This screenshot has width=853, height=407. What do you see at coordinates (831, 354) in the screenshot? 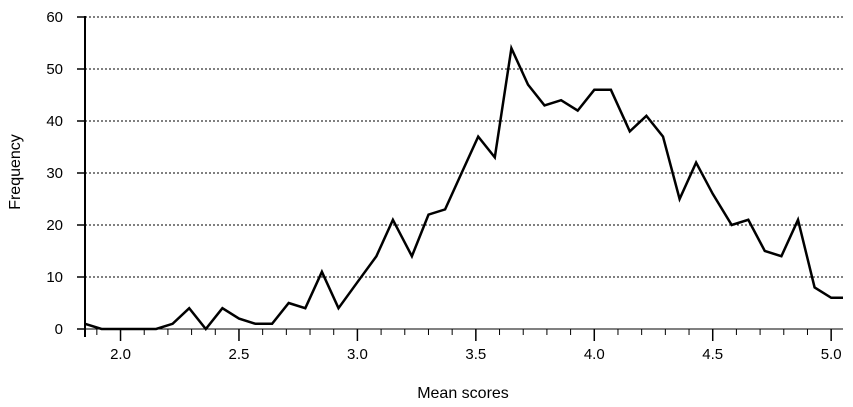
I see `x-tick-label: 5.0` at bounding box center [831, 354].